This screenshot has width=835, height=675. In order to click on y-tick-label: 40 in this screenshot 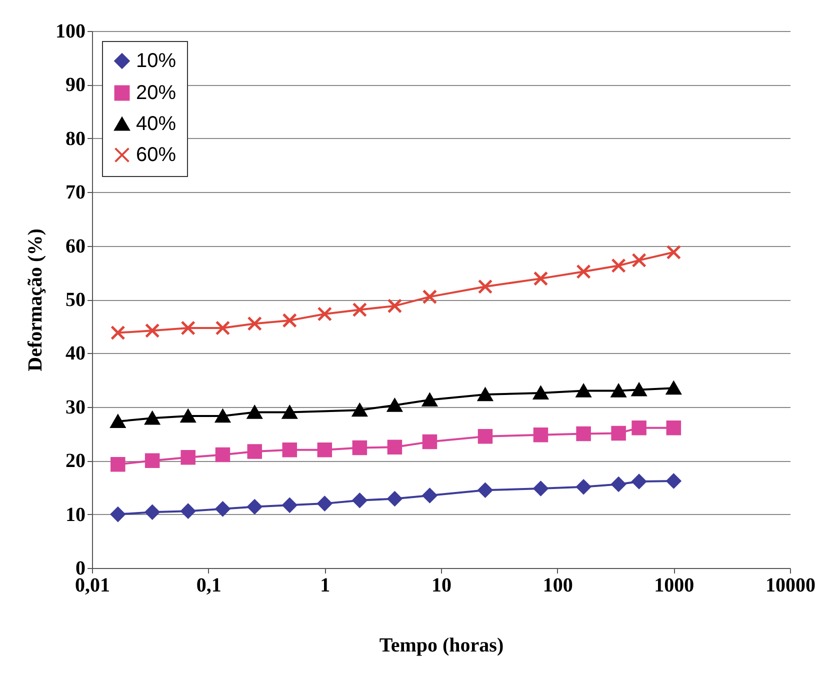, I will do `click(76, 353)`.